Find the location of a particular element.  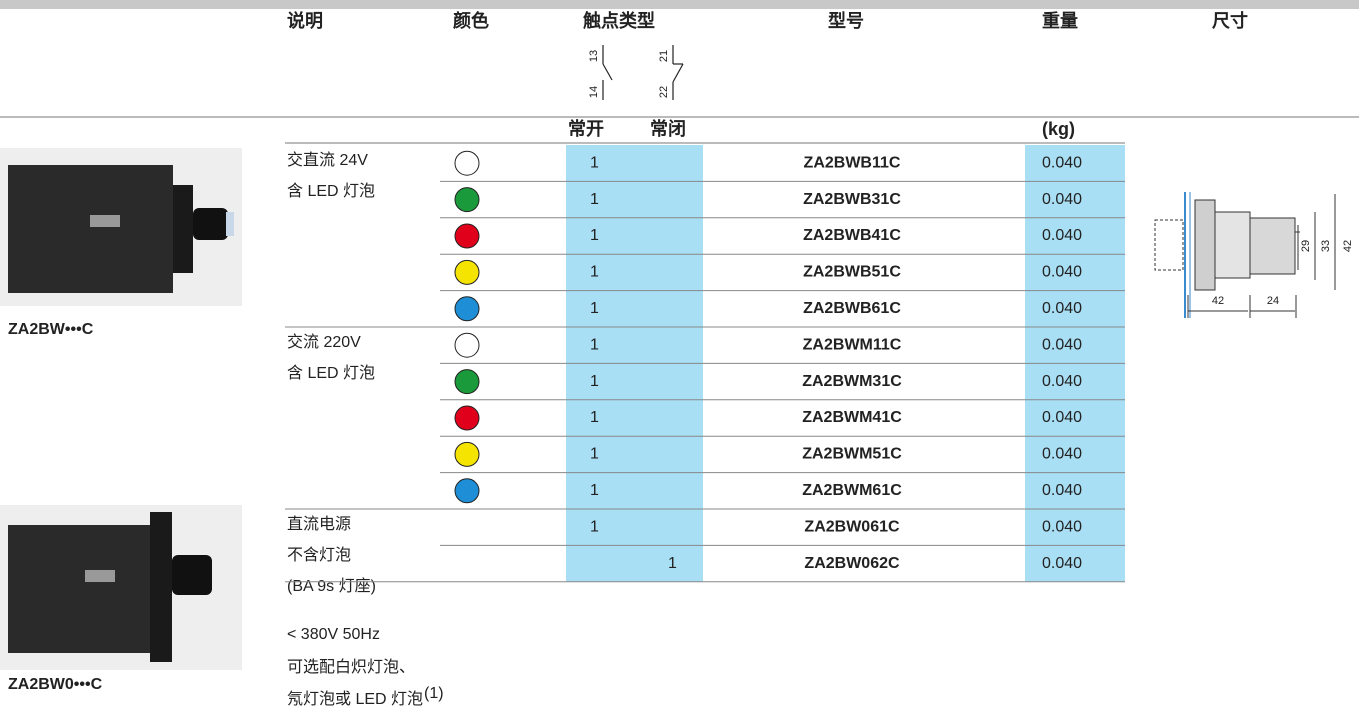

description: 不含灯泡 is located at coordinates (319, 555).